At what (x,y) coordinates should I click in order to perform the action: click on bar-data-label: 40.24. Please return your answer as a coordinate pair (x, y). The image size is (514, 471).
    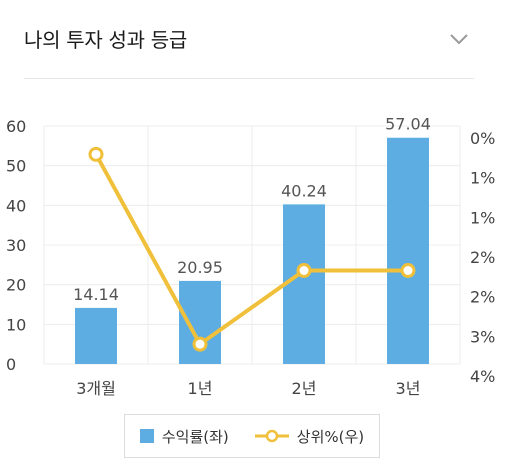
    Looking at the image, I should click on (304, 190).